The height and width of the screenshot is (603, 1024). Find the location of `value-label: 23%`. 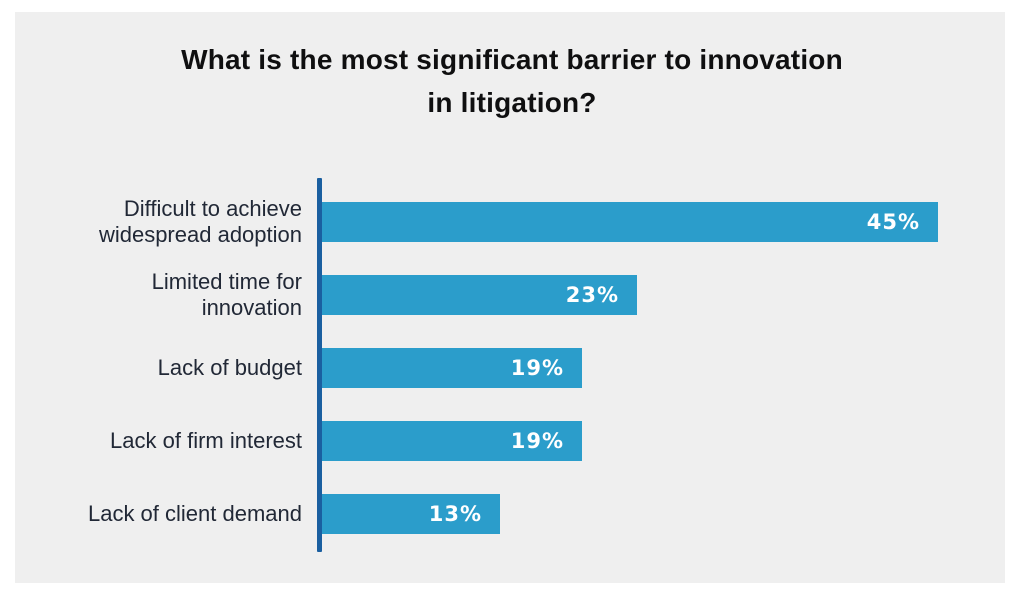

value-label: 23% is located at coordinates (592, 295).